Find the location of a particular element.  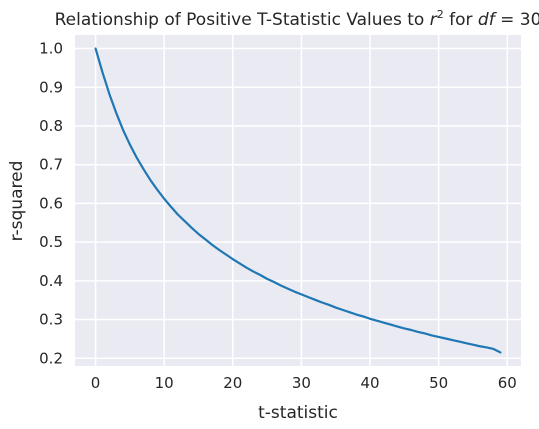

y-tick-label-0: 0.2 is located at coordinates (51, 358).